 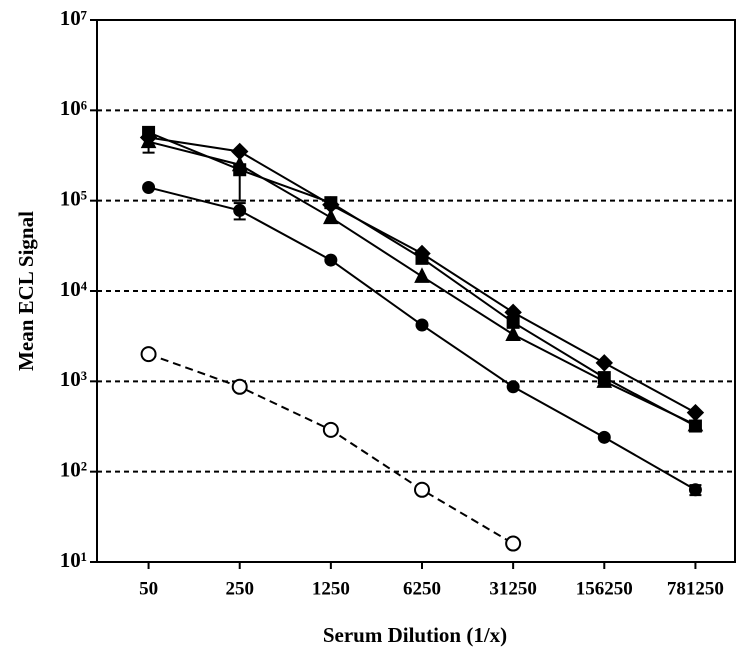 I want to click on x-tick-label: 781250, so click(x=695, y=588).